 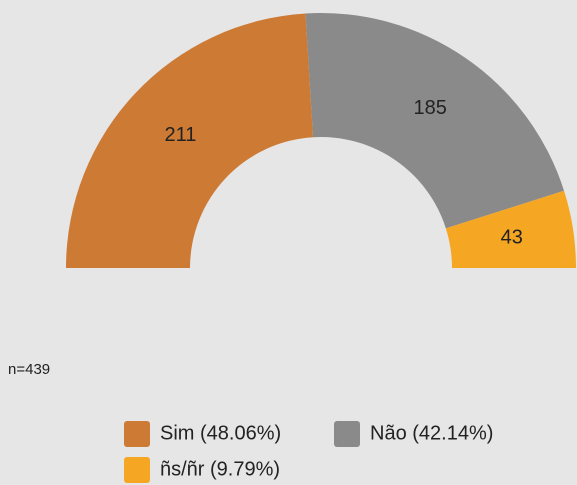 I want to click on data-label: 43, so click(x=512, y=238).